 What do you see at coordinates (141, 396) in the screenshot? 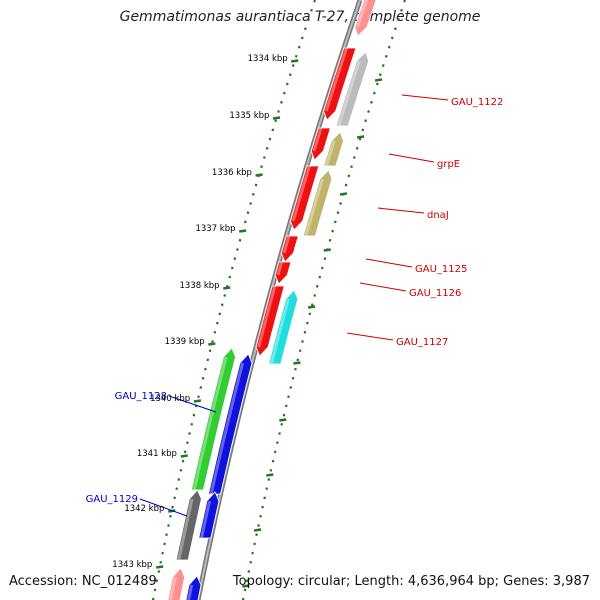
I see `gene-label-reverse: GAU_1128` at bounding box center [141, 396].